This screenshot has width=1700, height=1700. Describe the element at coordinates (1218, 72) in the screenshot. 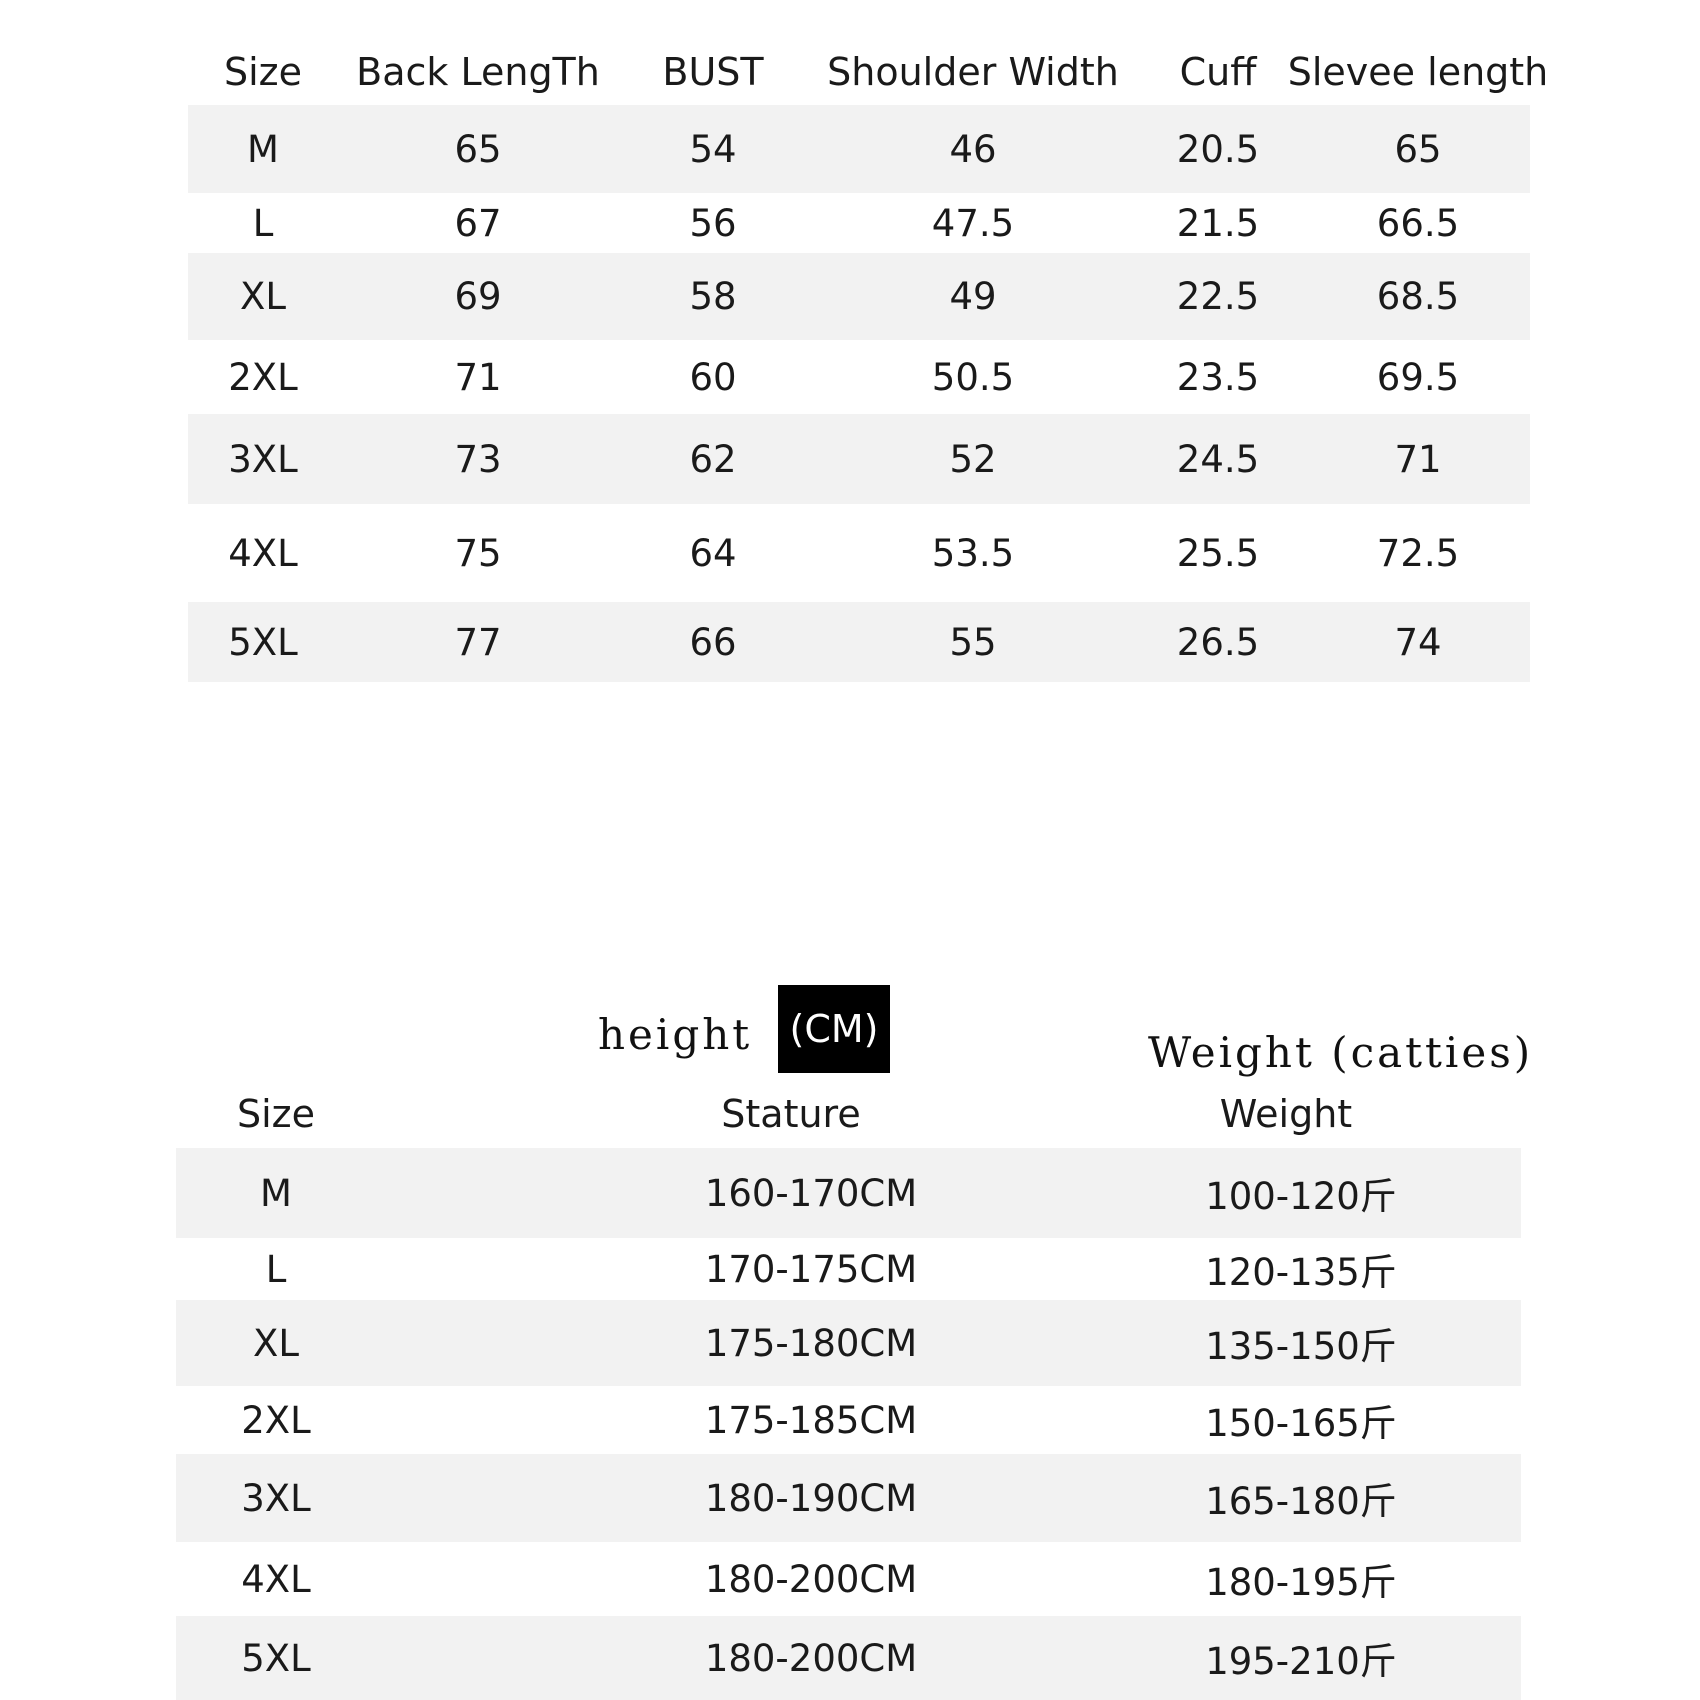

I see `header-cuff: Cuff` at that location.